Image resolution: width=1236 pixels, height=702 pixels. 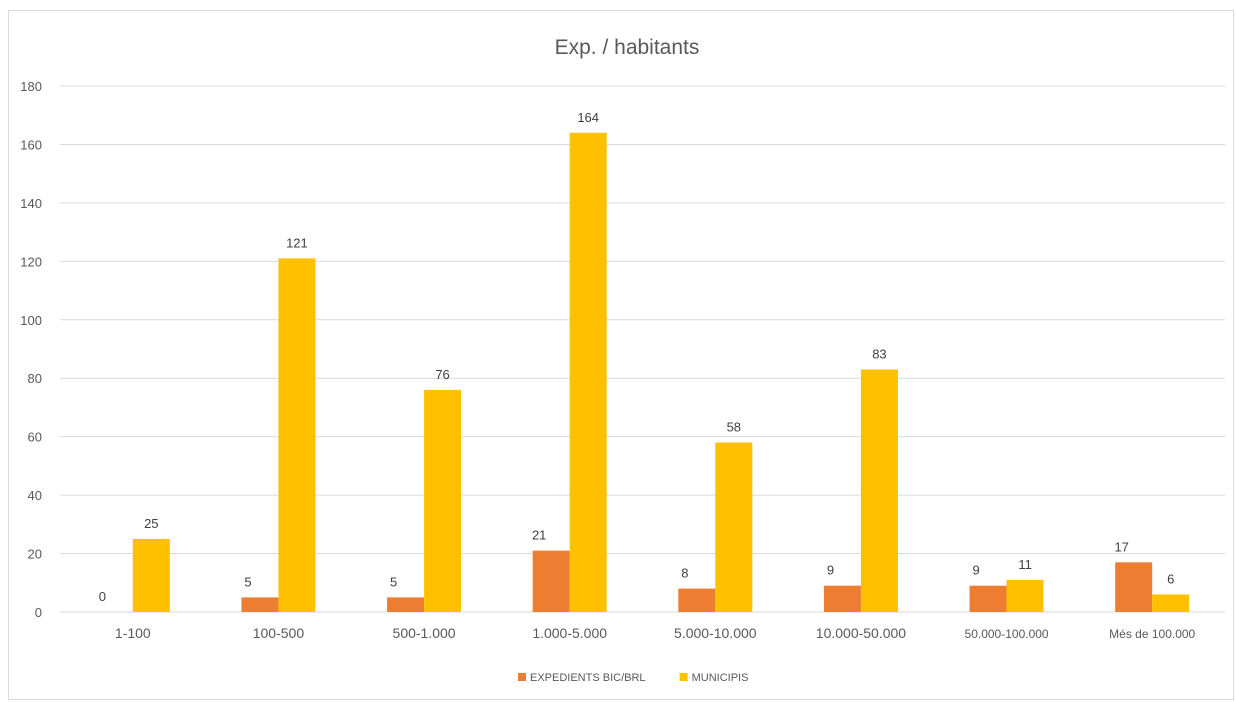 I want to click on data-label: 25, so click(x=151, y=523).